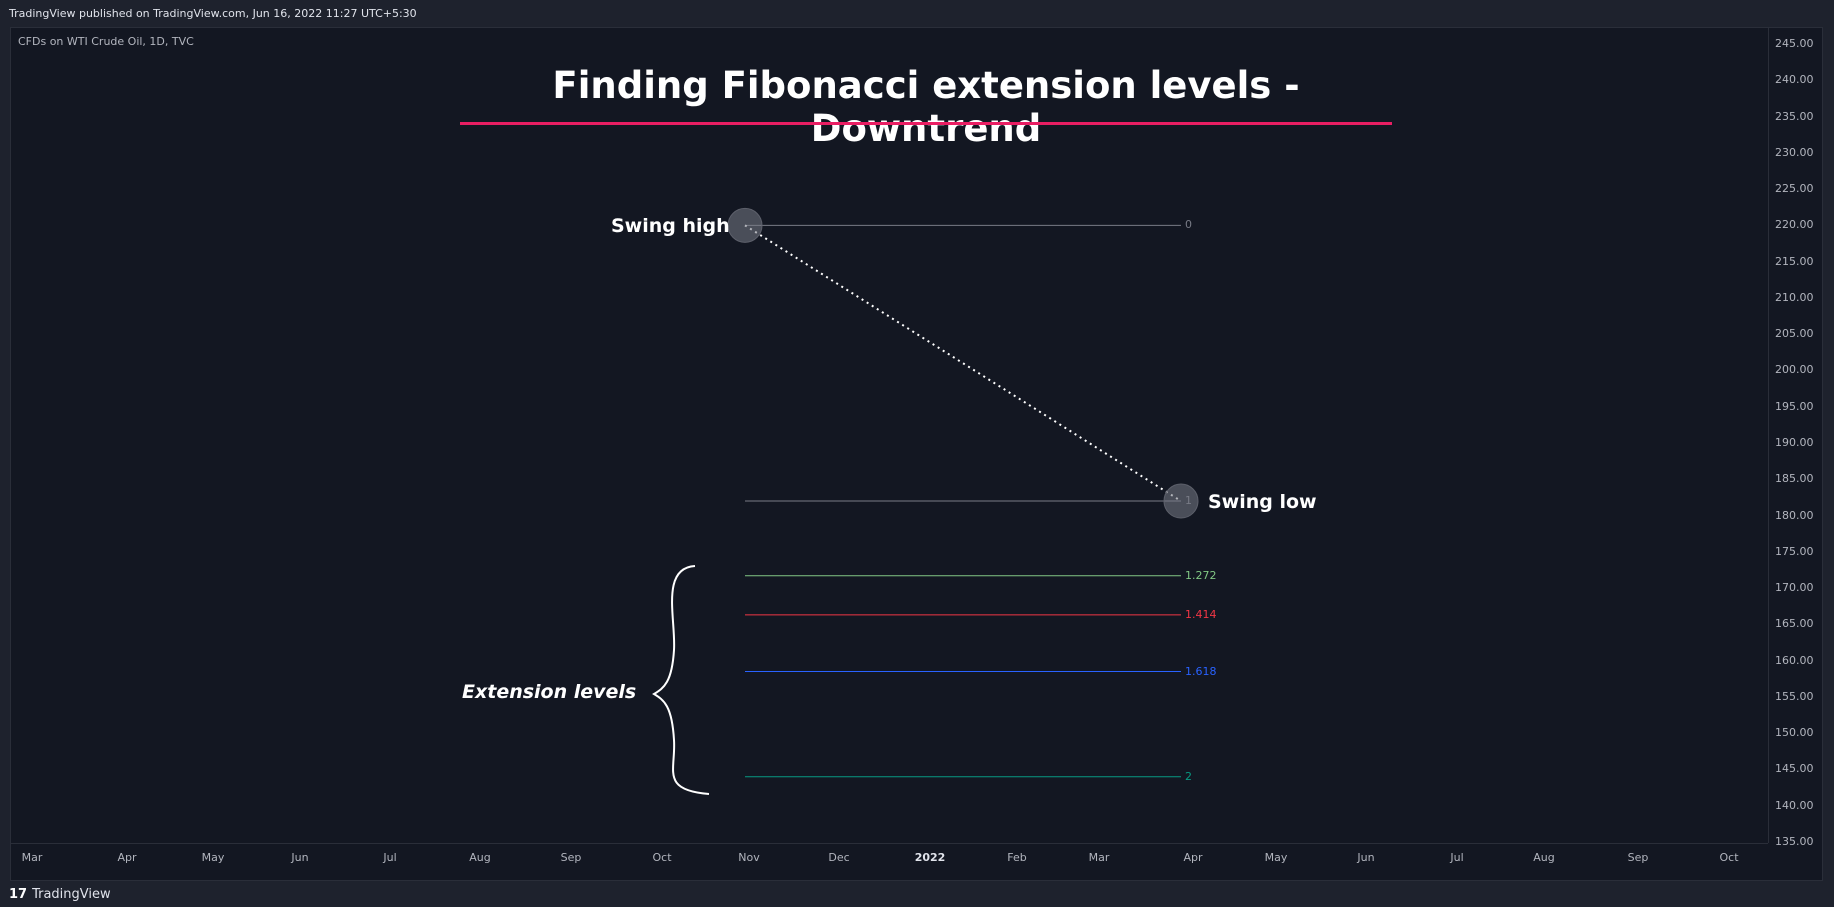 This screenshot has height=907, width=1834. What do you see at coordinates (1794, 189) in the screenshot?
I see `price-tick-label: 225.00` at bounding box center [1794, 189].